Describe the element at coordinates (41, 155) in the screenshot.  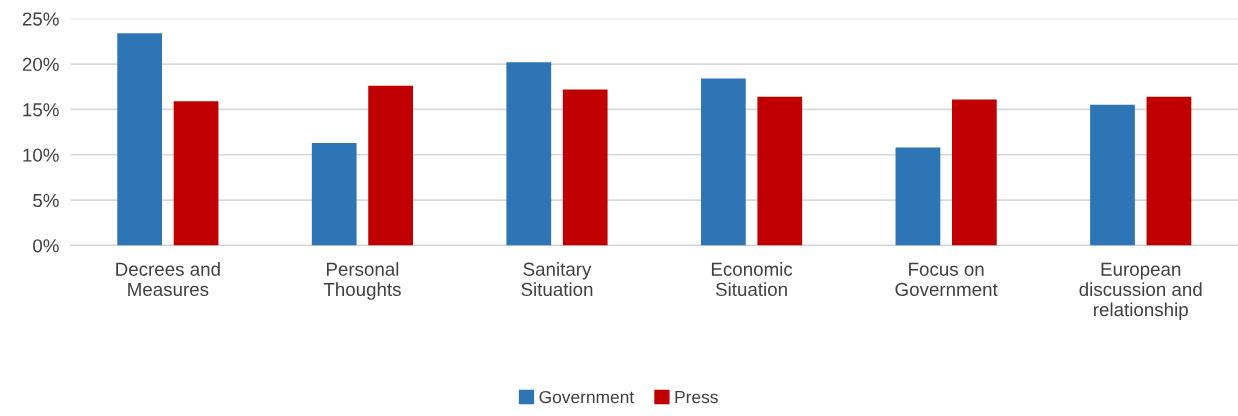
I see `y-tick-label: 10%` at that location.